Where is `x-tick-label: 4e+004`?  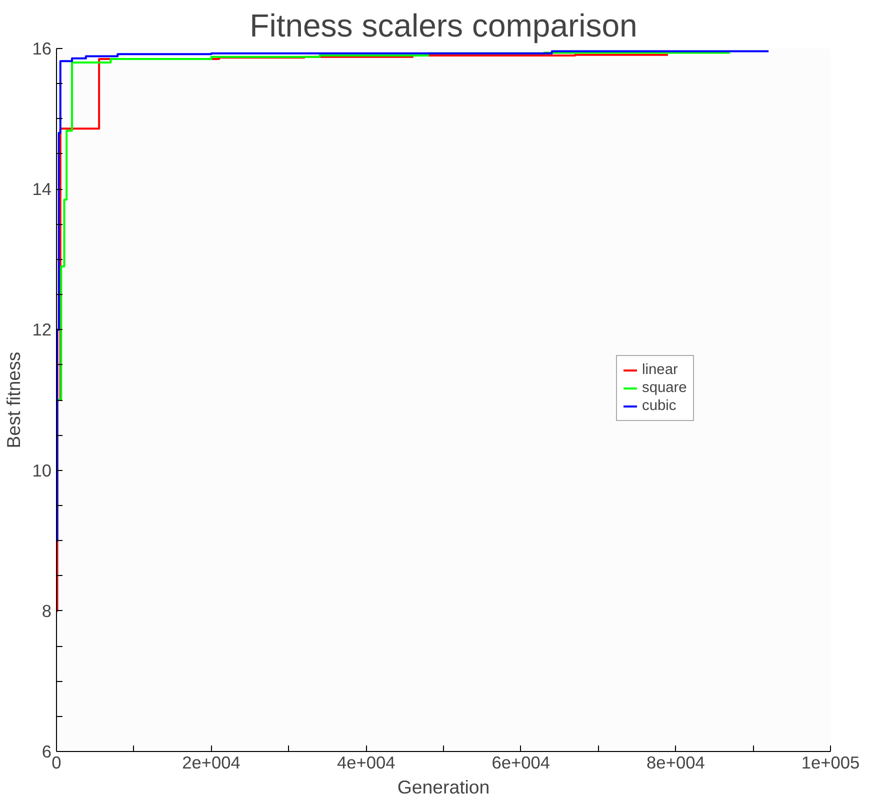
x-tick-label: 4e+004 is located at coordinates (366, 762).